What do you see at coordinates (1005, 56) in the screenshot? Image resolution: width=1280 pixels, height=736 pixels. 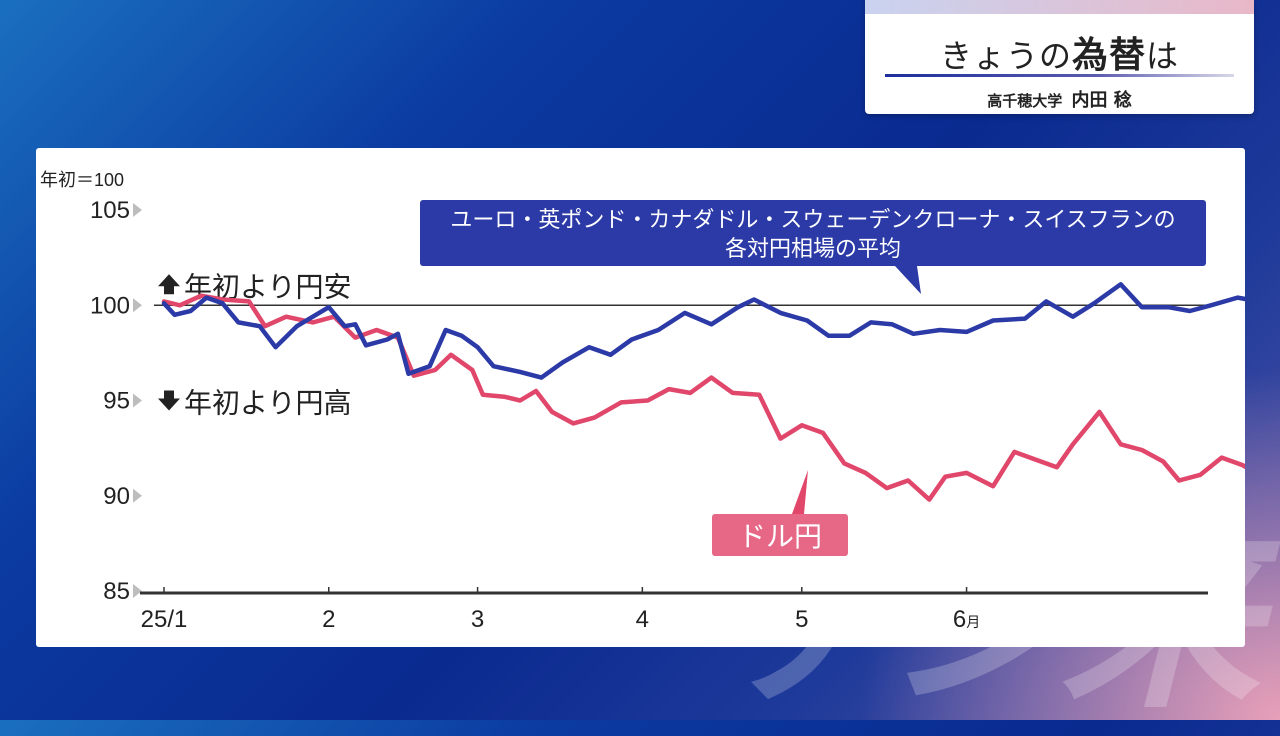 I see `title-prefix: きょうの` at bounding box center [1005, 56].